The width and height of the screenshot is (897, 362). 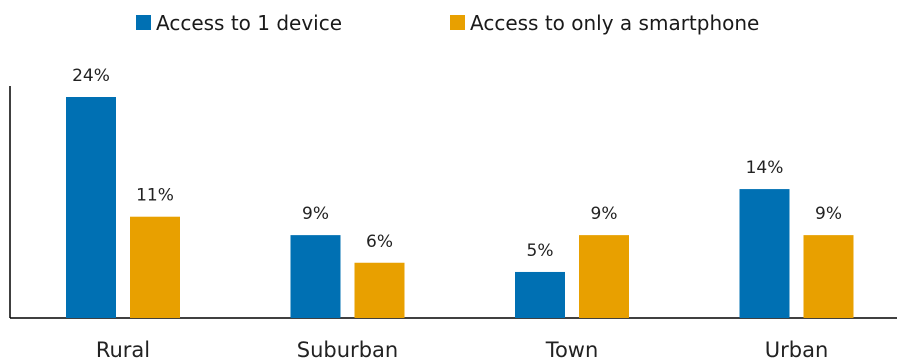 I want to click on legend-label-2: Access to only a smartphone, so click(x=614, y=23).